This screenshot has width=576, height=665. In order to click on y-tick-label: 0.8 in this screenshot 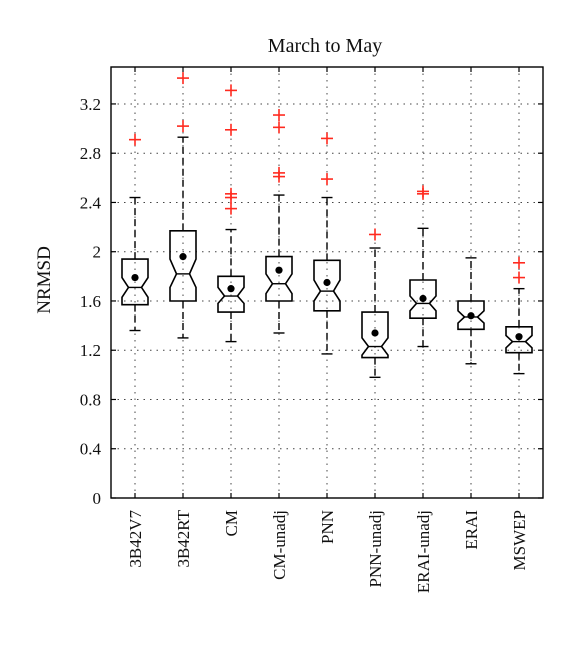, I will do `click(90, 399)`.